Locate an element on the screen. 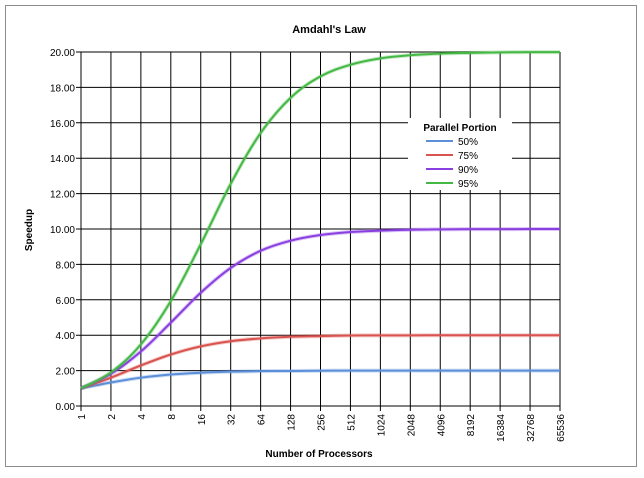 This screenshot has height=478, width=644. y-tick-label: 4.00 is located at coordinates (66, 336).